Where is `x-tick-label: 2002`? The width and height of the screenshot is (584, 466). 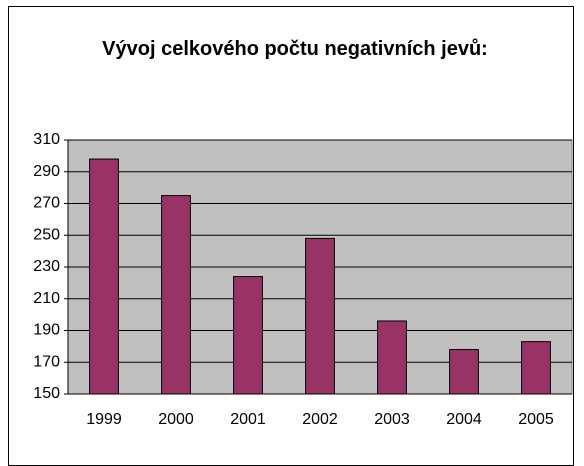
x-tick-label: 2002 is located at coordinates (320, 419).